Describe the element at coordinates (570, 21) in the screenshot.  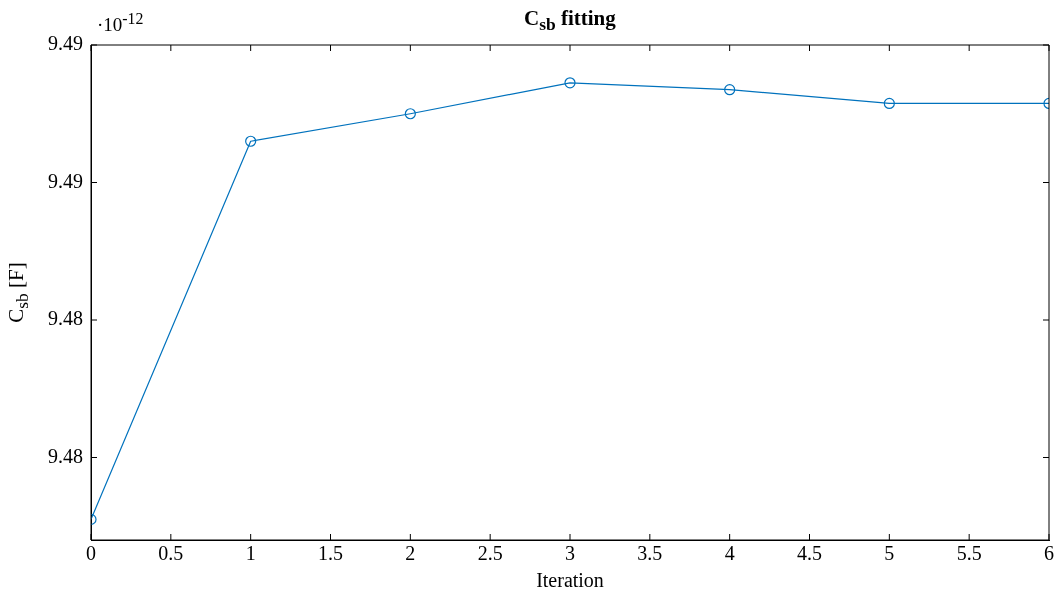
I see `chart-title: C$_{sb}$ fitting` at that location.